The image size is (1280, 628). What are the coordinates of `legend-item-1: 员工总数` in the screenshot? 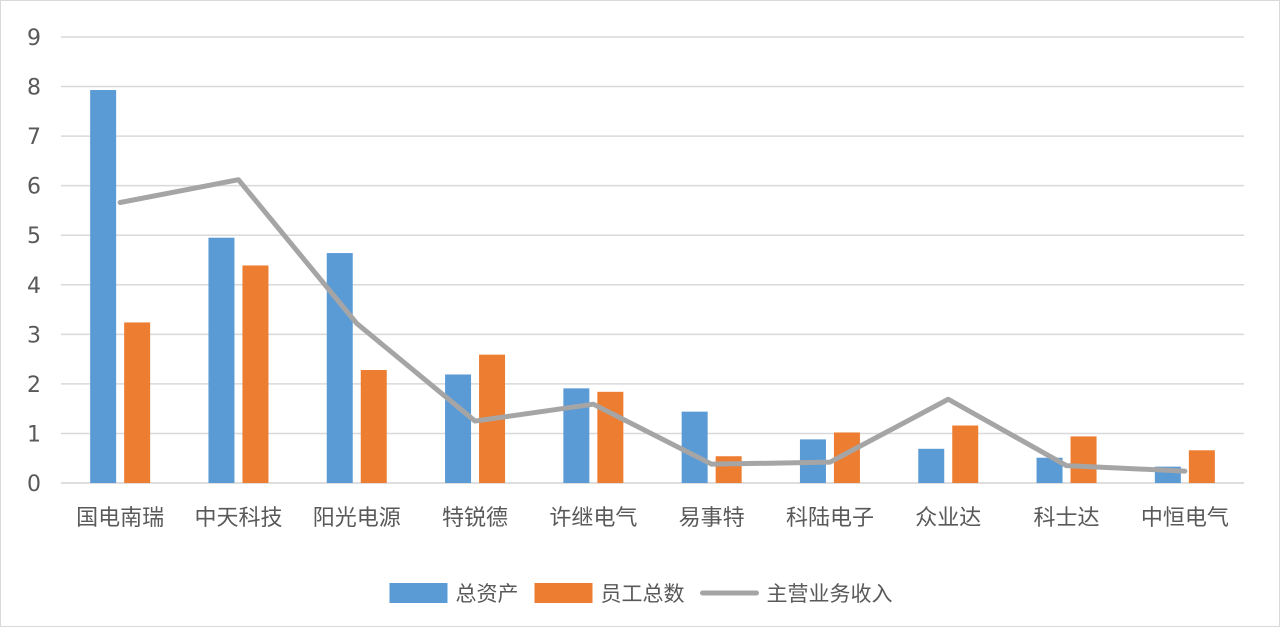 It's located at (609, 594).